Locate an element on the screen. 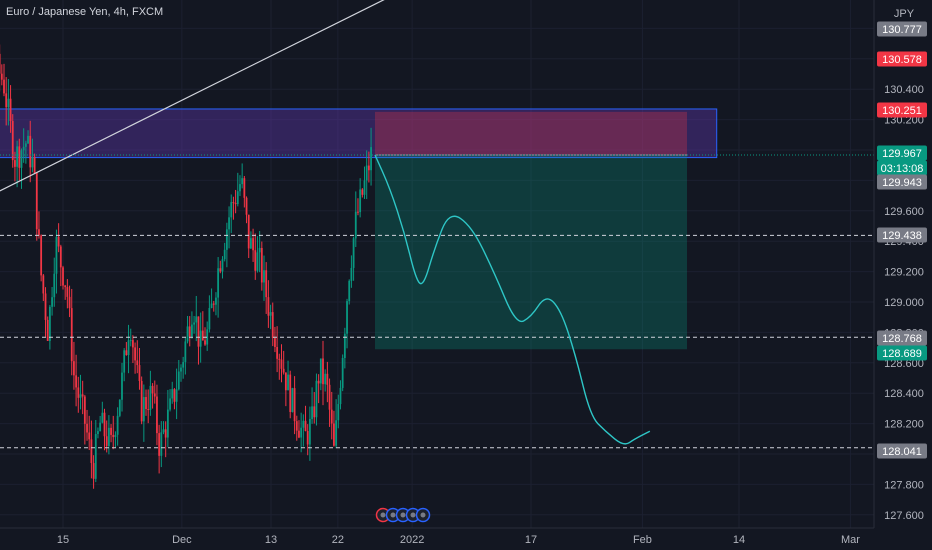 This screenshot has height=550, width=932. chart-title: Euro / Japanese Yen, 4h, FXCM is located at coordinates (85, 12).